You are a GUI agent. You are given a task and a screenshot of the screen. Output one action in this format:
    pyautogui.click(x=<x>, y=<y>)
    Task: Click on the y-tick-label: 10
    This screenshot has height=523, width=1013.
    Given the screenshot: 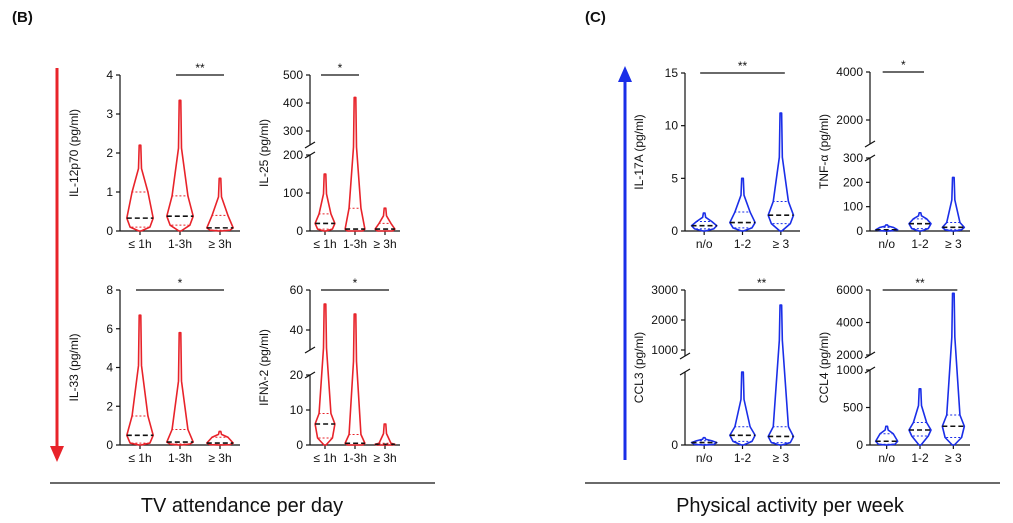 What is the action you would take?
    pyautogui.click(x=672, y=126)
    